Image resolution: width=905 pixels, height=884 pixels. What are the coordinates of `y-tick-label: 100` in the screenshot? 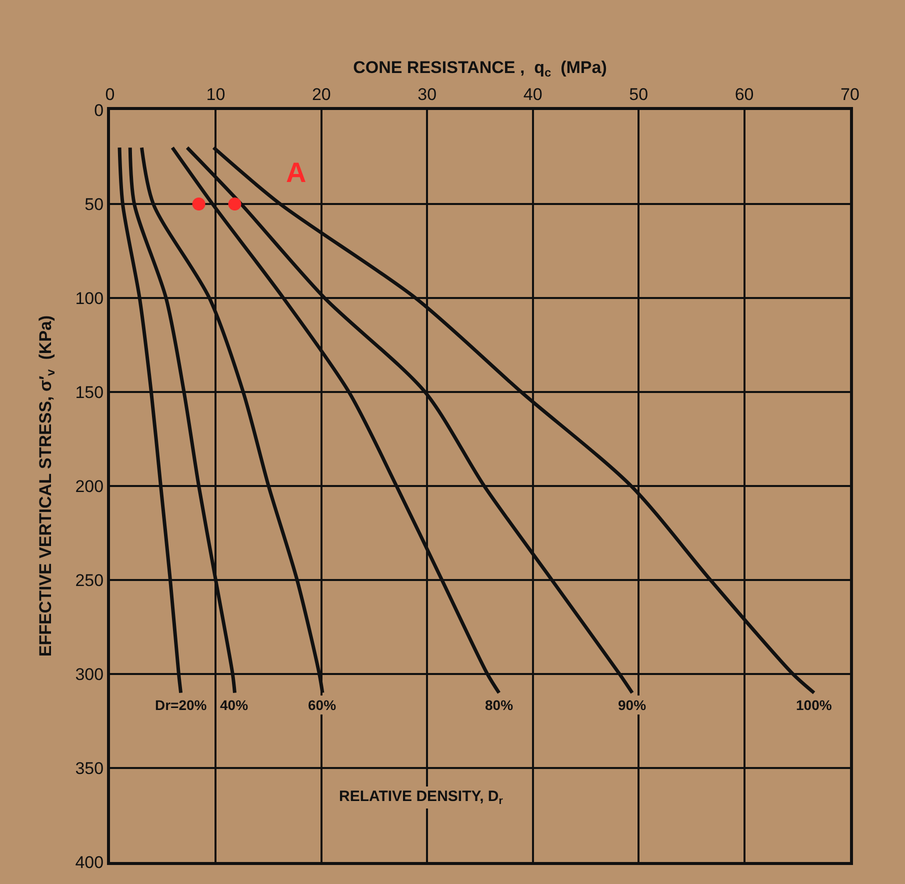 It's located at (89, 298).